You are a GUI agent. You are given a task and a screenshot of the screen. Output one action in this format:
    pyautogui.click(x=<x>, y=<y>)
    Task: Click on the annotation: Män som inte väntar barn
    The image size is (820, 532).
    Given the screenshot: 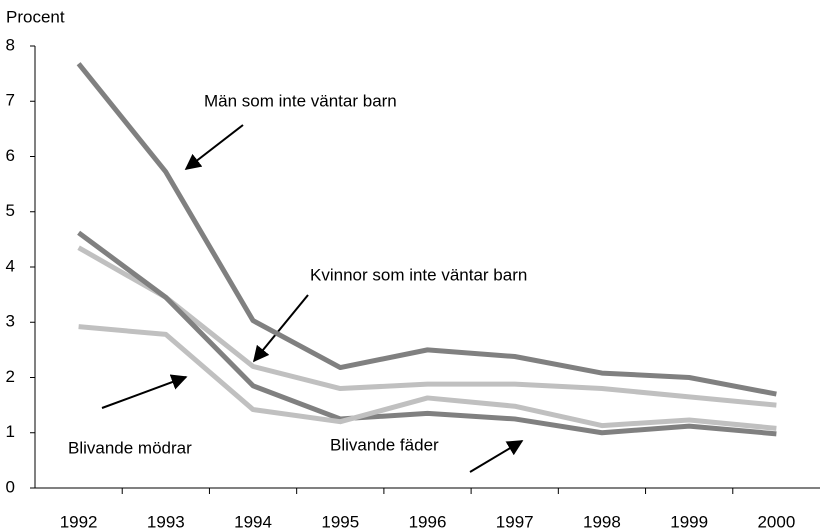 What is the action you would take?
    pyautogui.click(x=300, y=100)
    